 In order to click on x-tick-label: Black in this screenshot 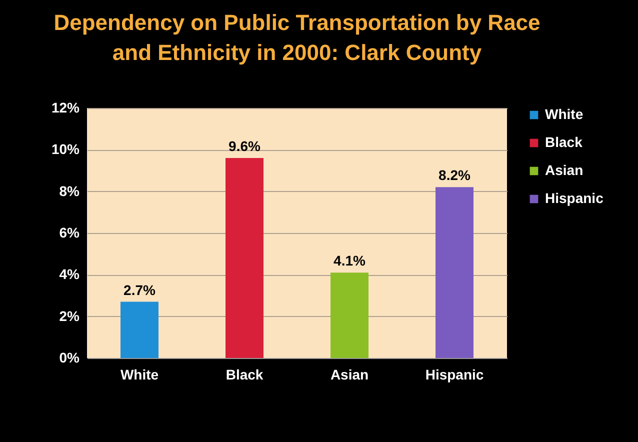, I will do `click(245, 374)`.